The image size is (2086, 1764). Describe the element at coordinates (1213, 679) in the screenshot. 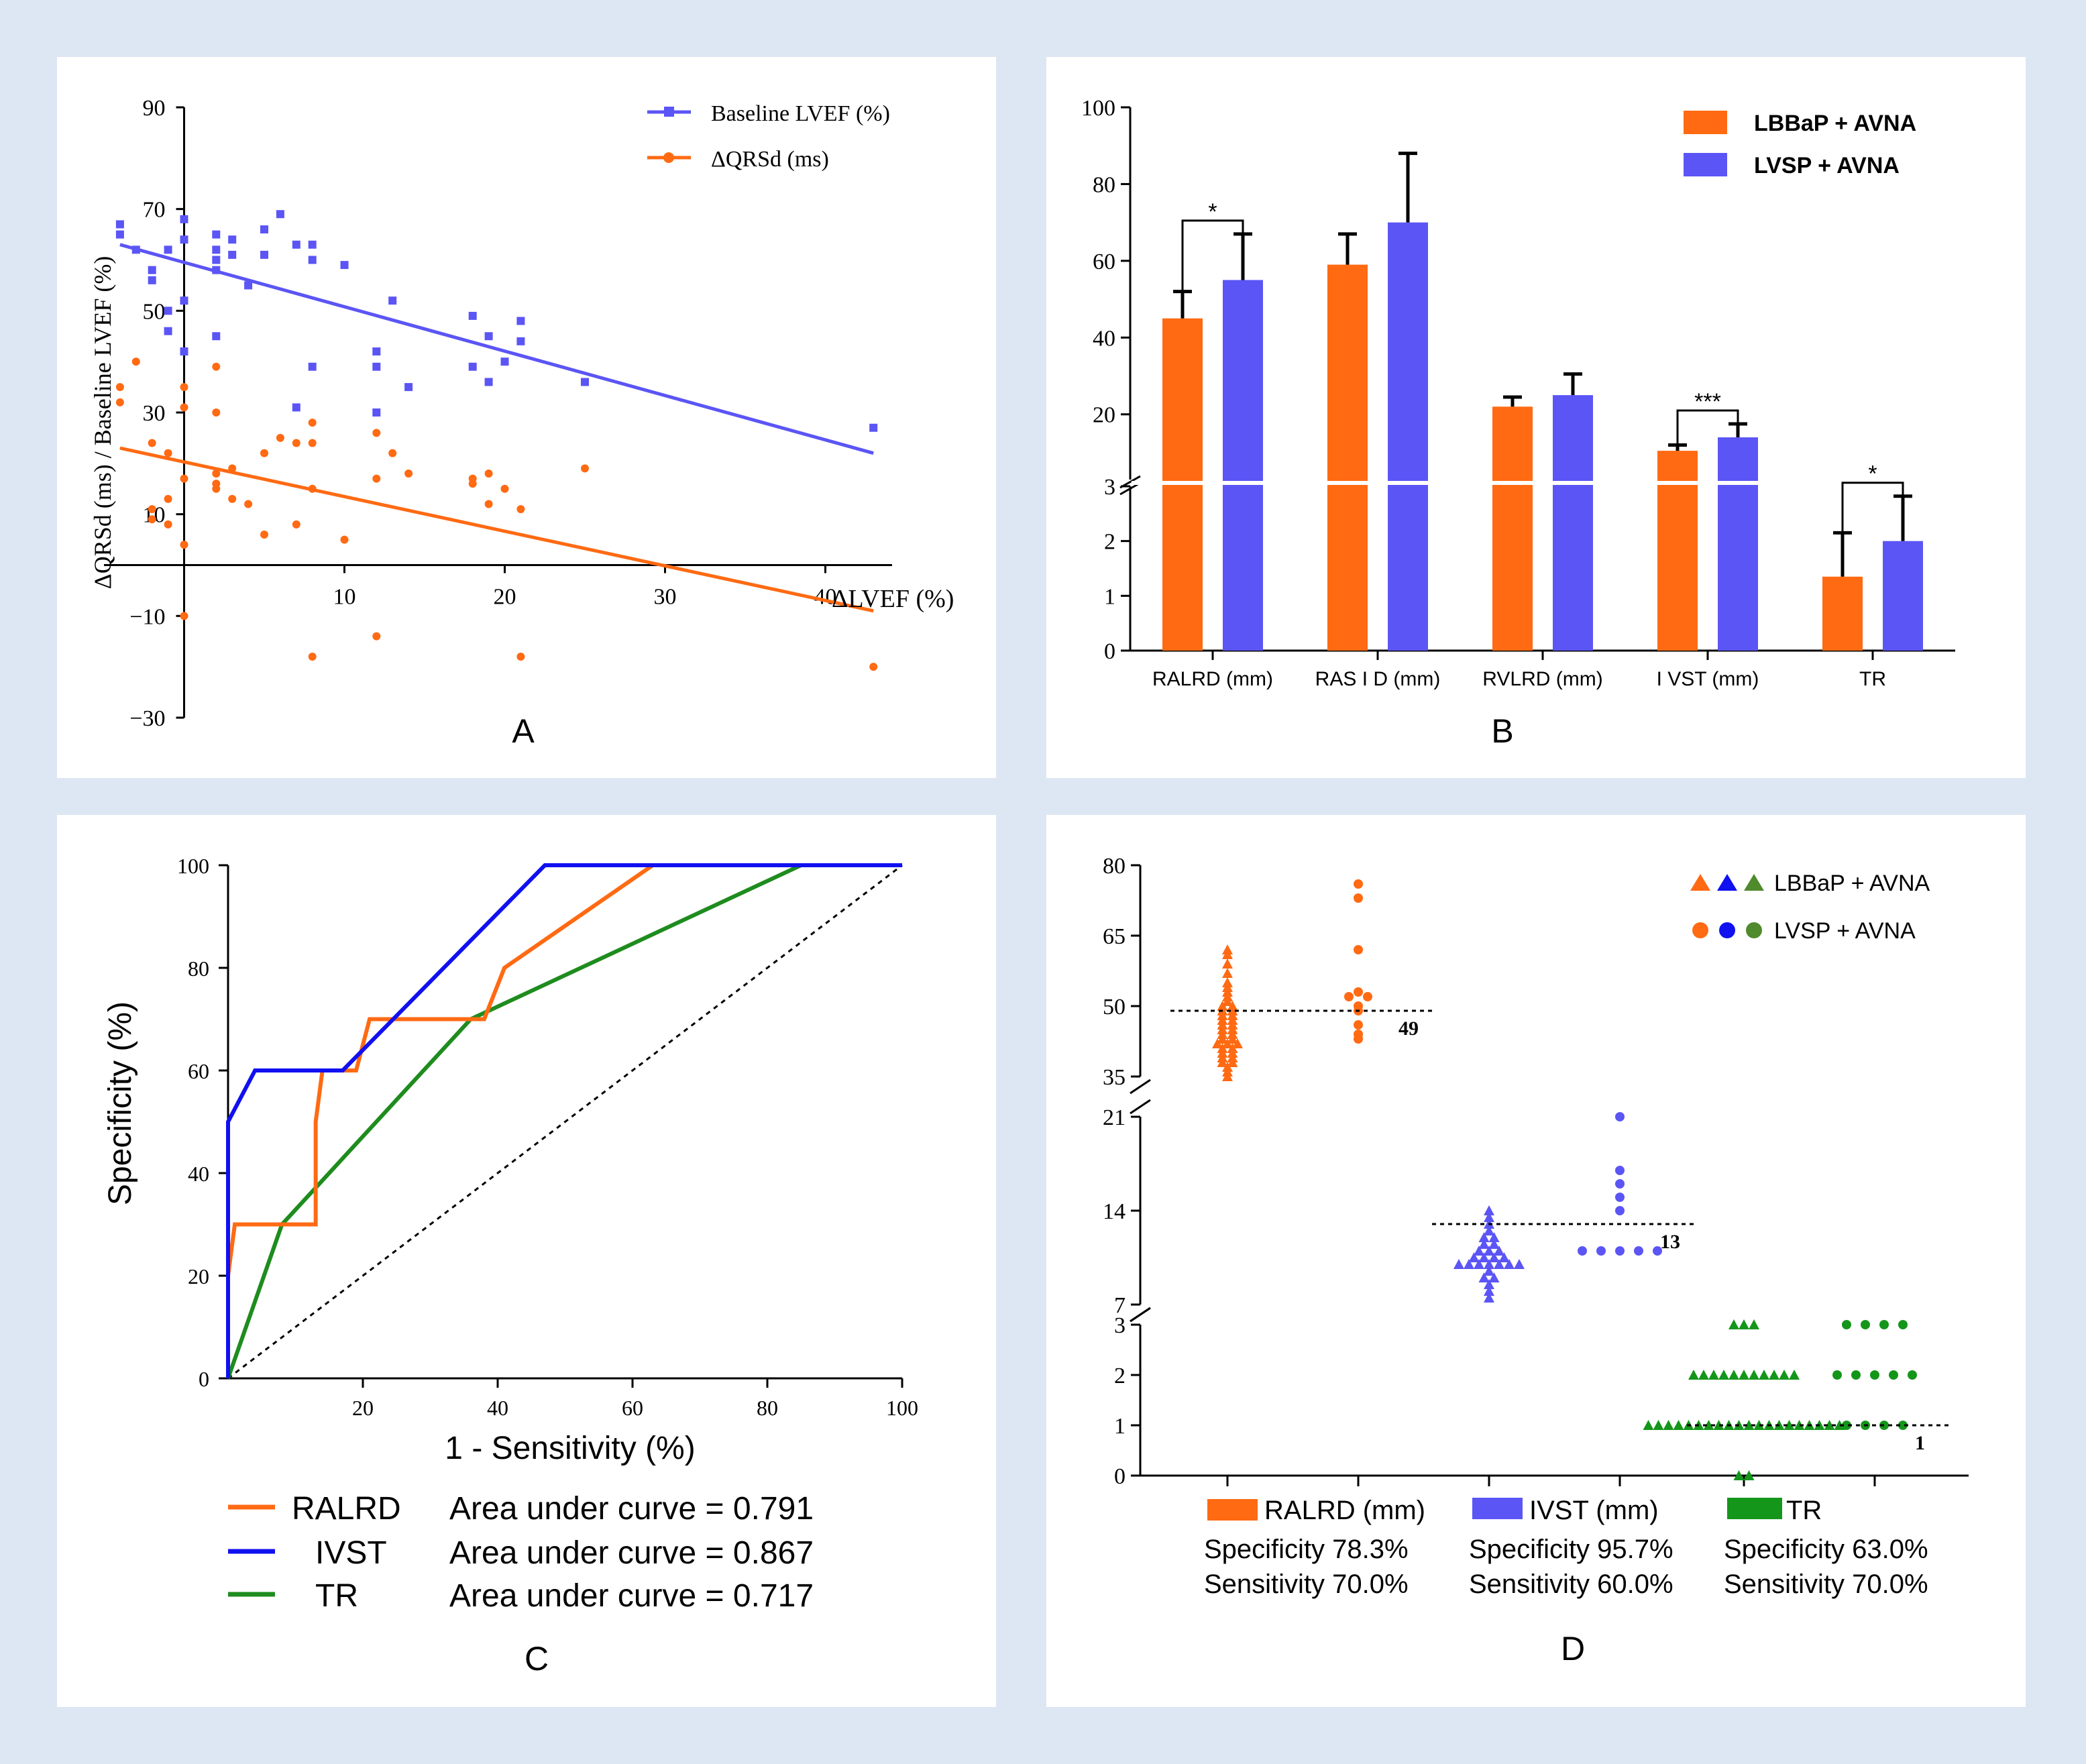

I see `chart-b-xtick-label: RALRD (mm)` at that location.